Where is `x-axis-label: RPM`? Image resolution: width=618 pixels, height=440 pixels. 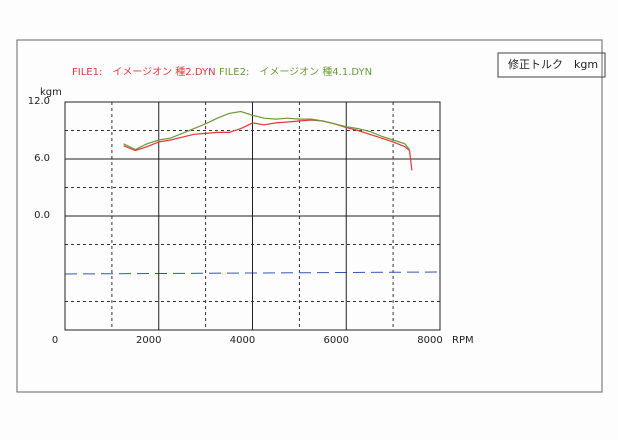 x-axis-label: RPM is located at coordinates (463, 340).